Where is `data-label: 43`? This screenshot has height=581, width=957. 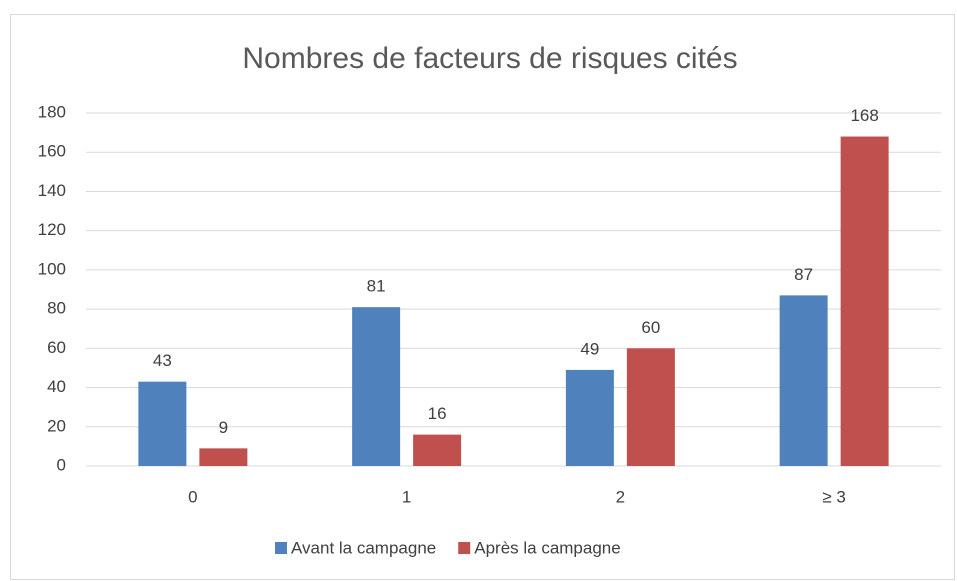
data-label: 43 is located at coordinates (162, 360).